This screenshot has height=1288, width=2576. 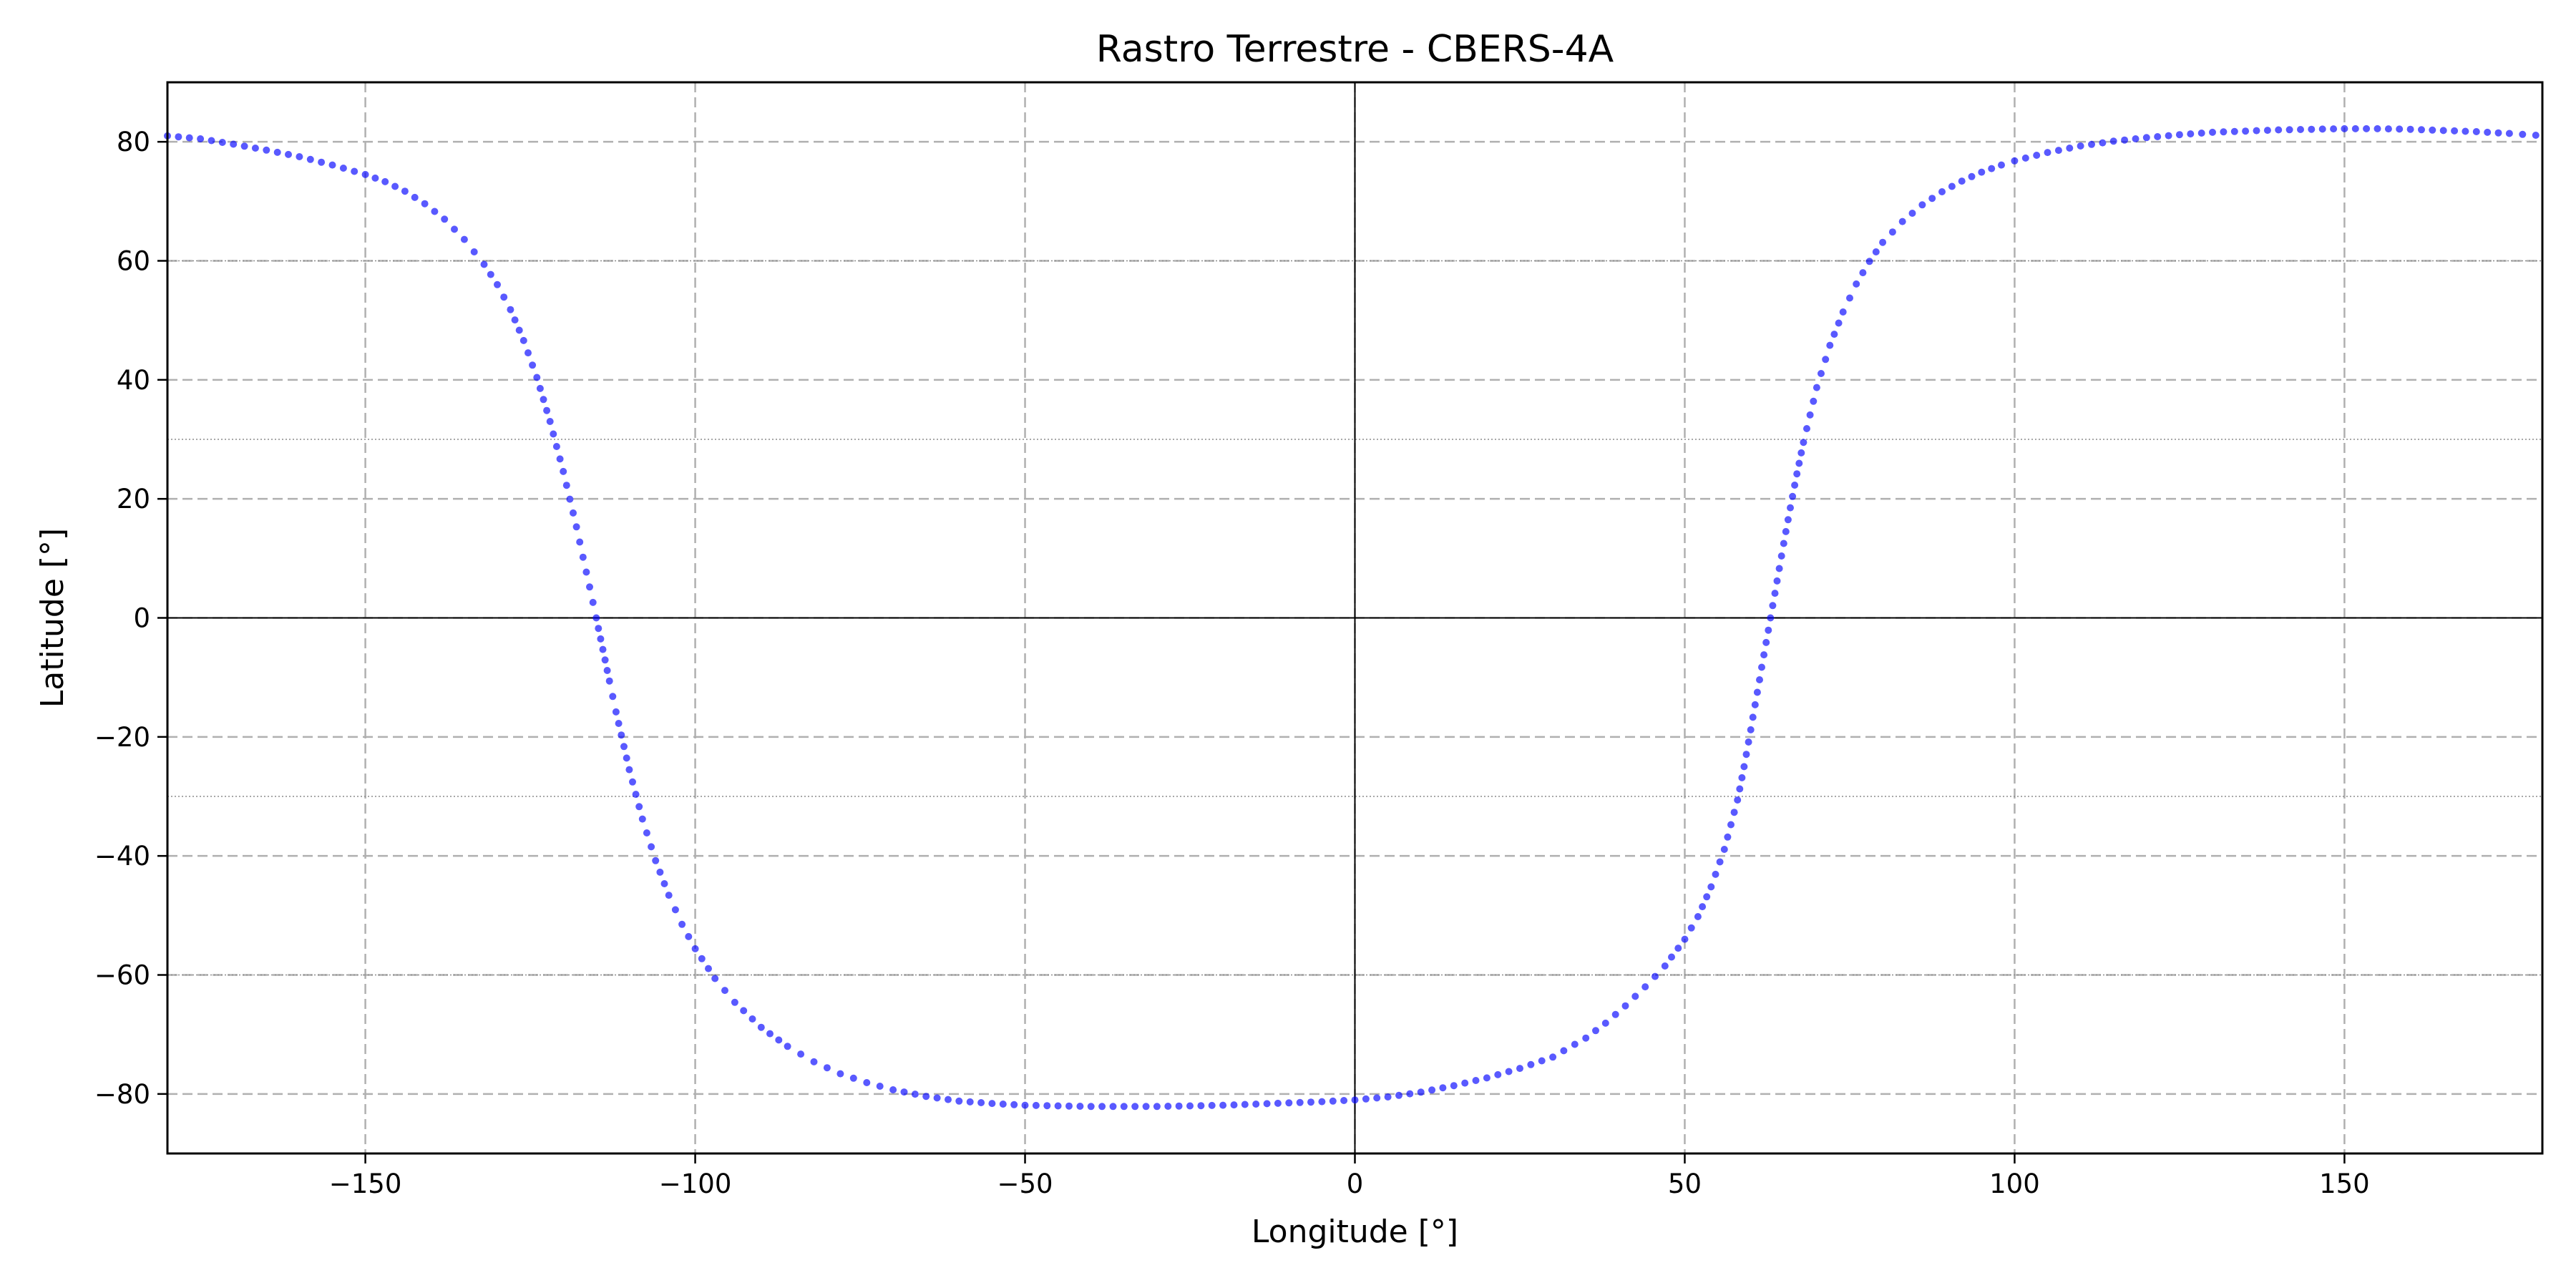 I want to click on y-tick-label: 40, so click(x=133, y=380).